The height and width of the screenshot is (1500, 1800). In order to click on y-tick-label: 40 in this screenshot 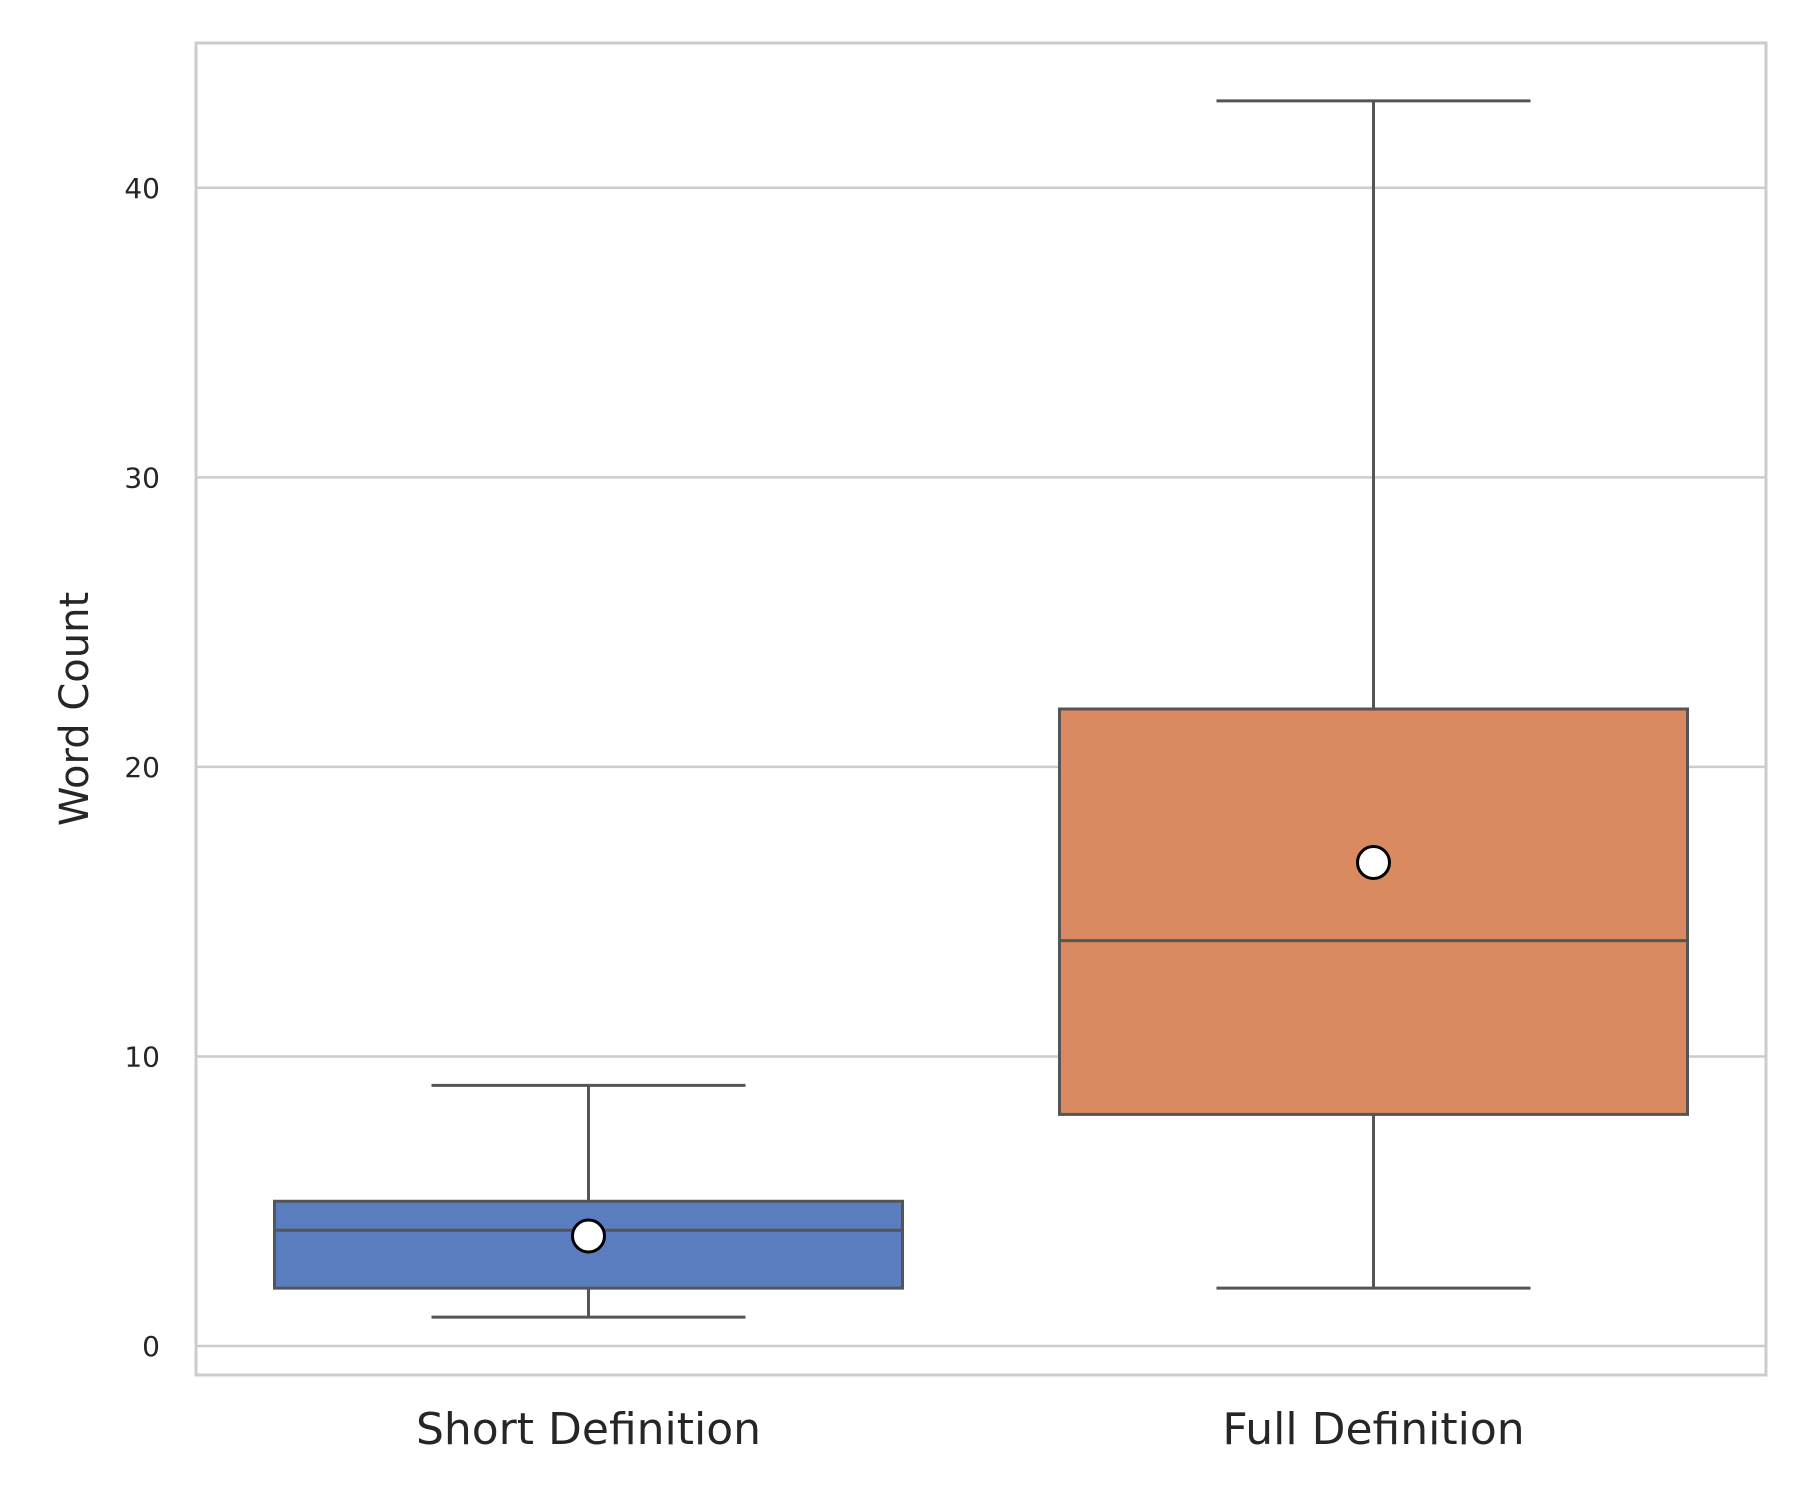, I will do `click(142, 188)`.